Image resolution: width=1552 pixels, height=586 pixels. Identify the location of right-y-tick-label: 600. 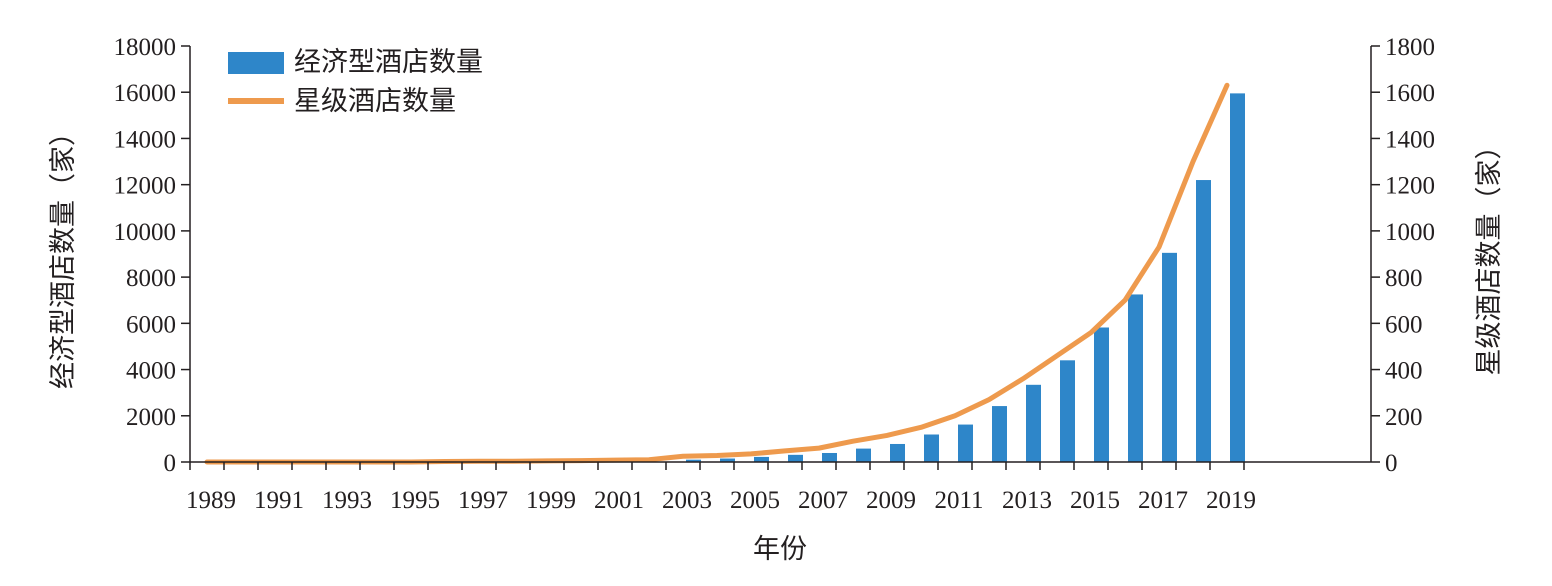
(1404, 324).